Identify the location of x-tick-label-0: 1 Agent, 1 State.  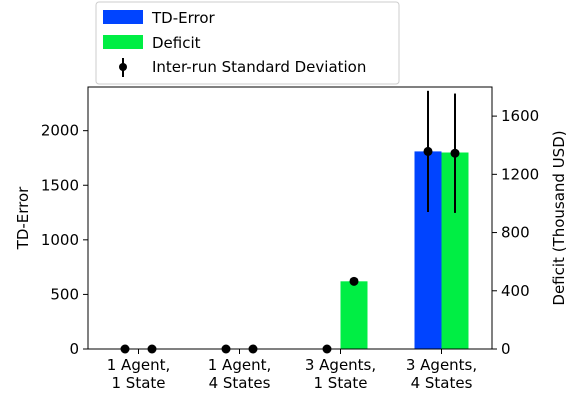
(138, 374).